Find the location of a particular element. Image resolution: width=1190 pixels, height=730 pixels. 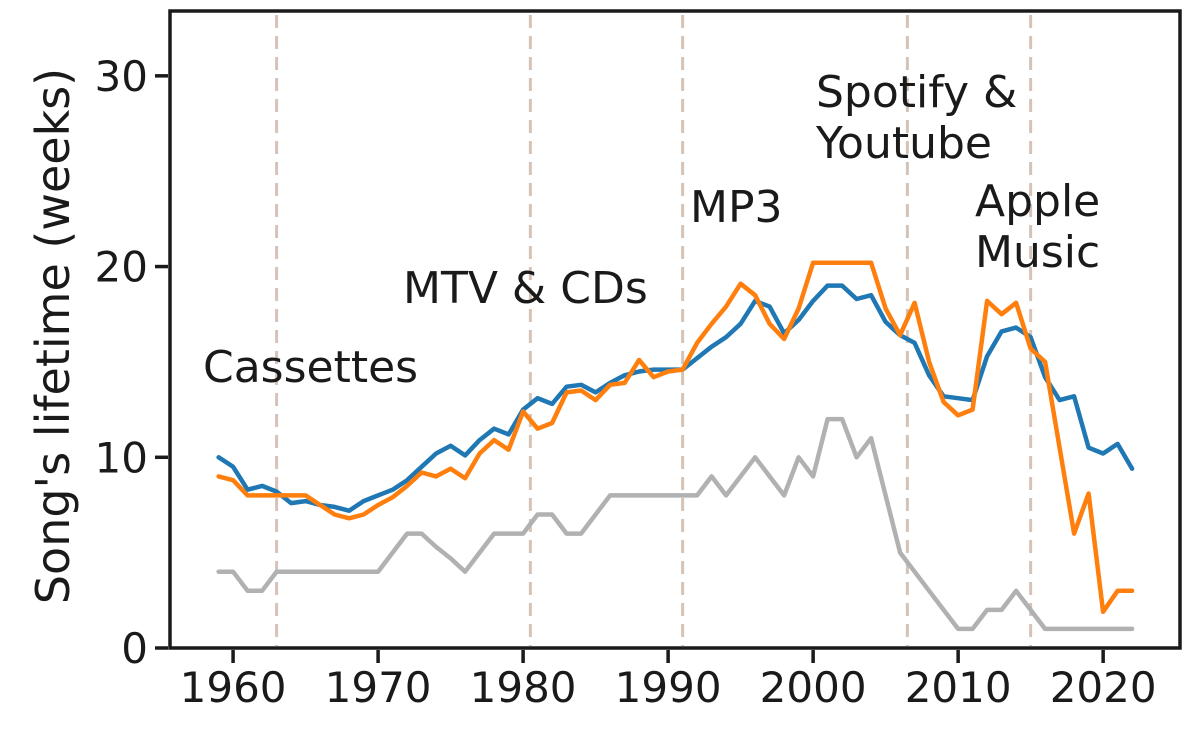

annotation-cassettes: Cassettes is located at coordinates (310, 367).